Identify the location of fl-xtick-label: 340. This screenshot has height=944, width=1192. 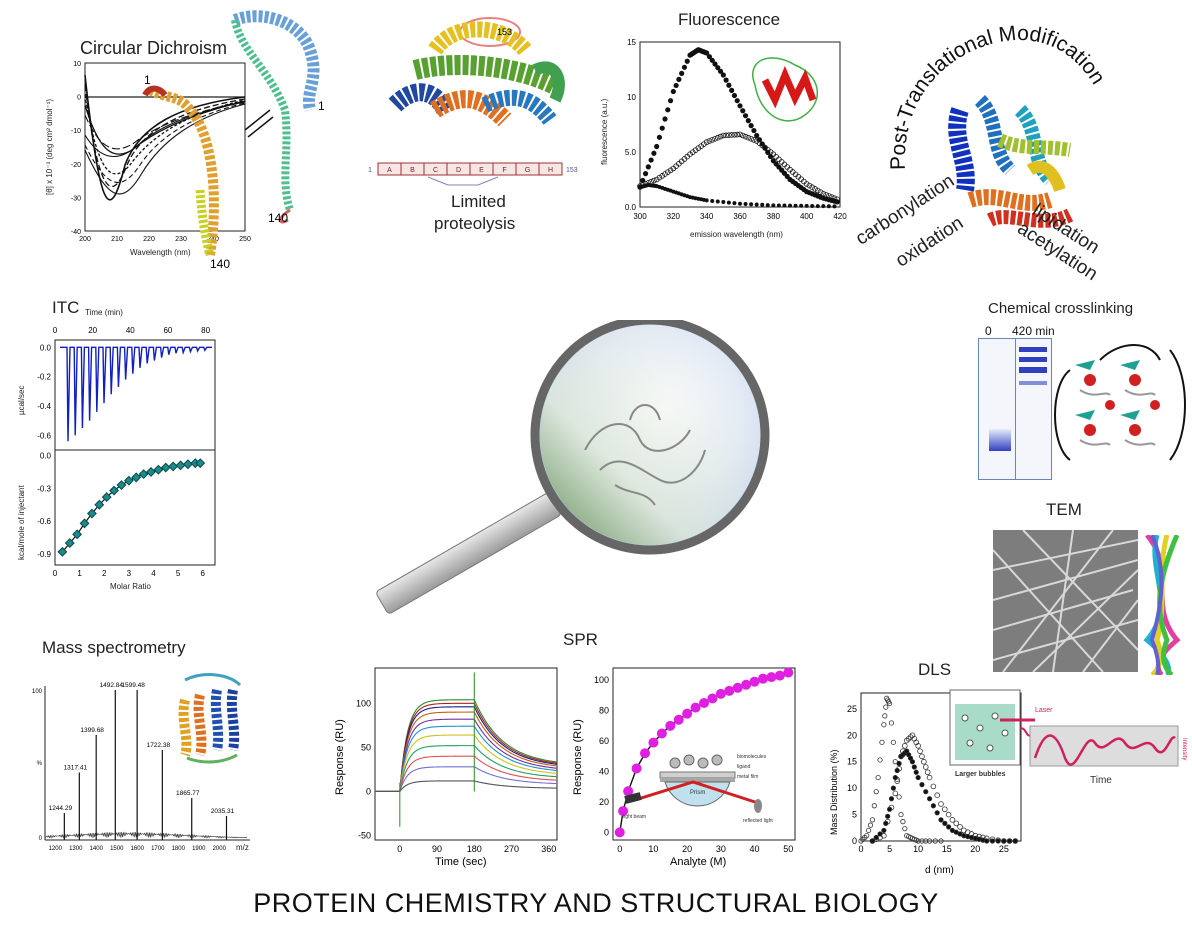
(707, 216).